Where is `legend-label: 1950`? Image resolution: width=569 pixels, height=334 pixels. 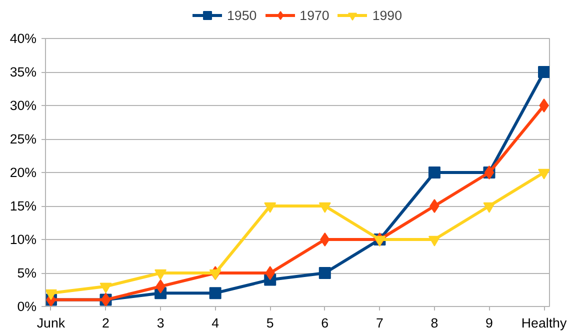
legend-label: 1950 is located at coordinates (242, 15).